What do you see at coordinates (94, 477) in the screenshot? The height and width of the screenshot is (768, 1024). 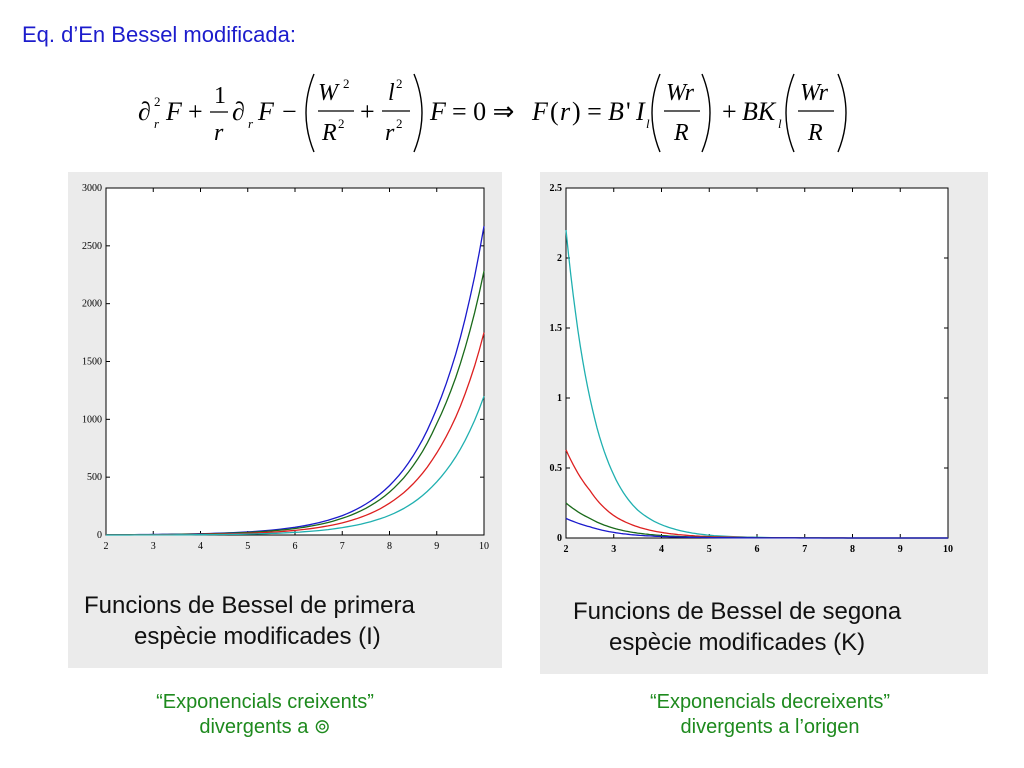 I see `y-tick-label: 500` at bounding box center [94, 477].